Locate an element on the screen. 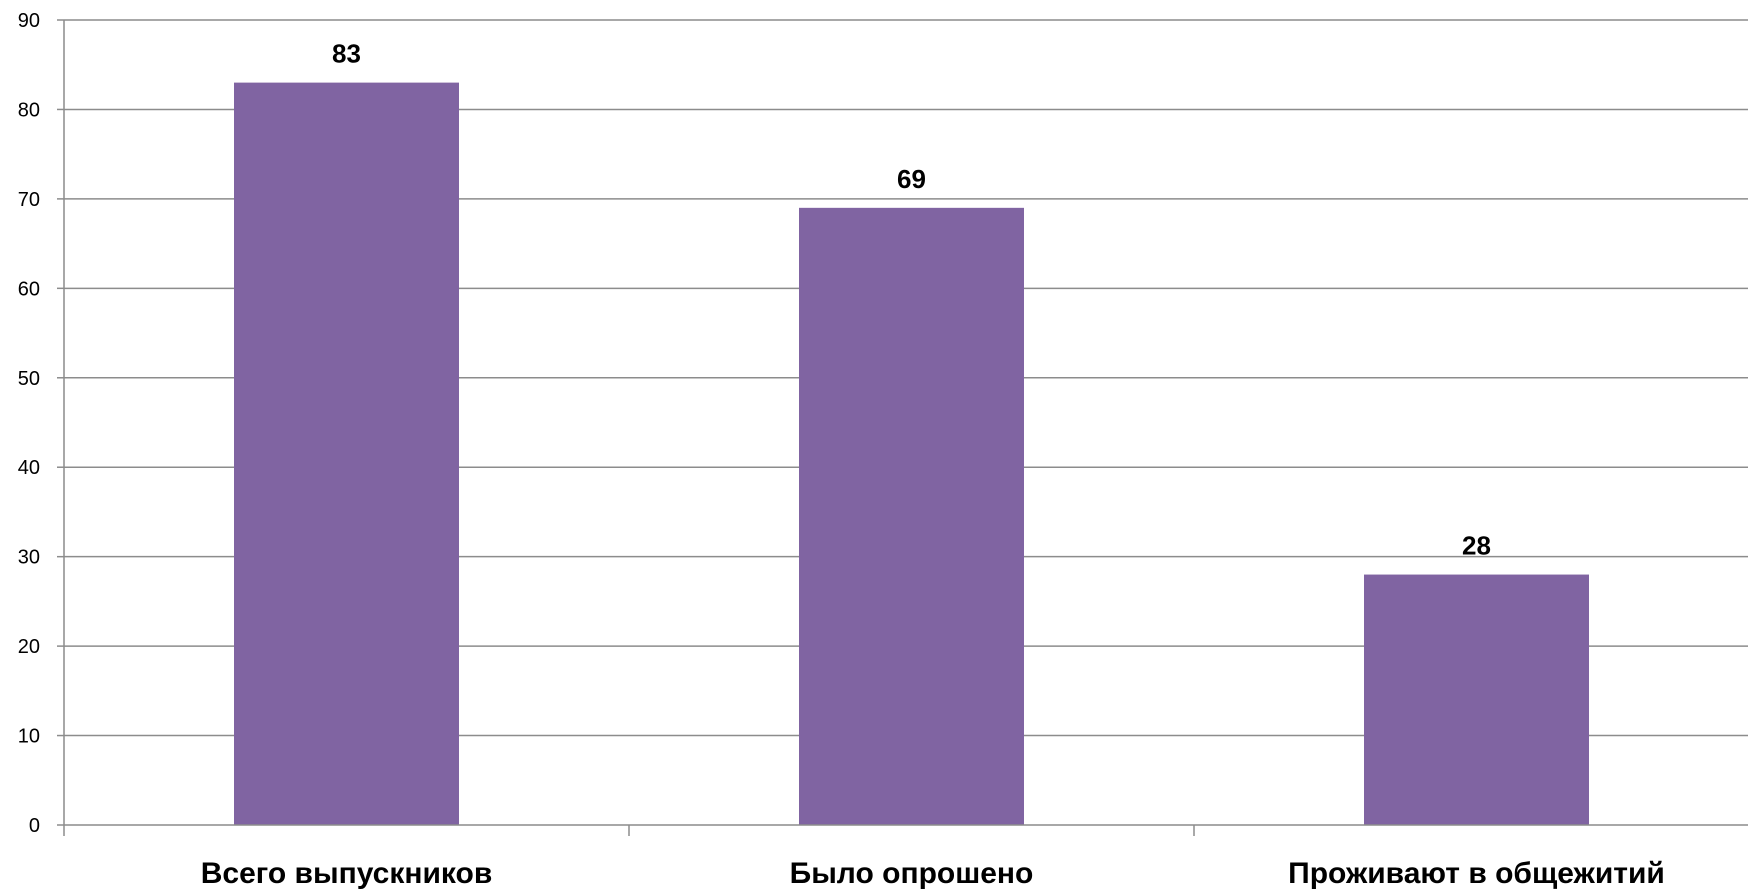 Image resolution: width=1748 pixels, height=891 pixels. y-tick-label: 0 is located at coordinates (34, 826).